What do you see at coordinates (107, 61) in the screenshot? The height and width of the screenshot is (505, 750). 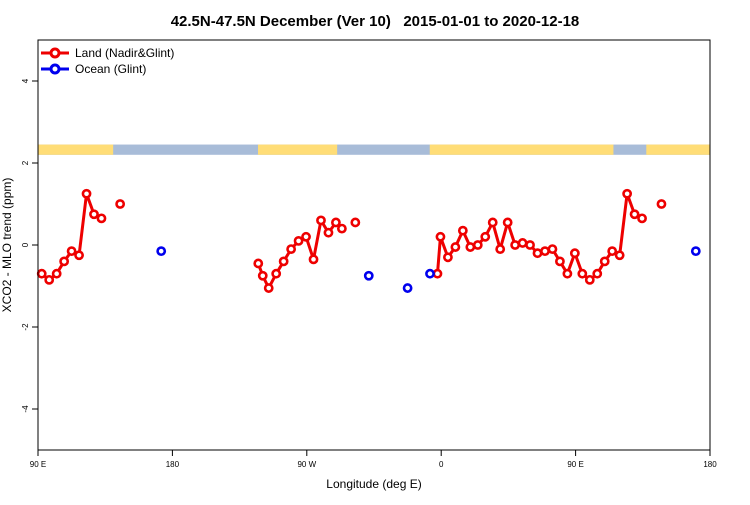 I see `legend: Land (Nadir&Glint) Ocean (Glint)` at bounding box center [107, 61].